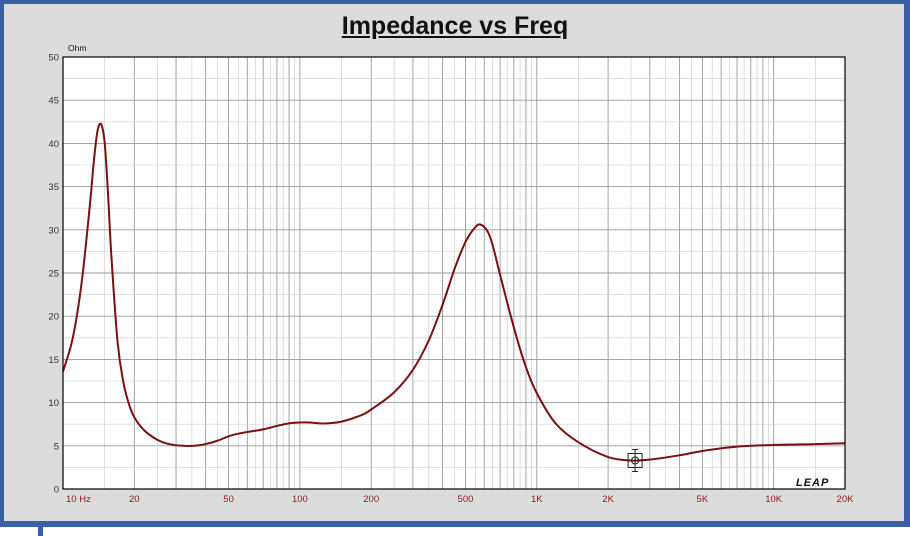 This screenshot has height=536, width=910. I want to click on x-tick-label: 5K, so click(703, 499).